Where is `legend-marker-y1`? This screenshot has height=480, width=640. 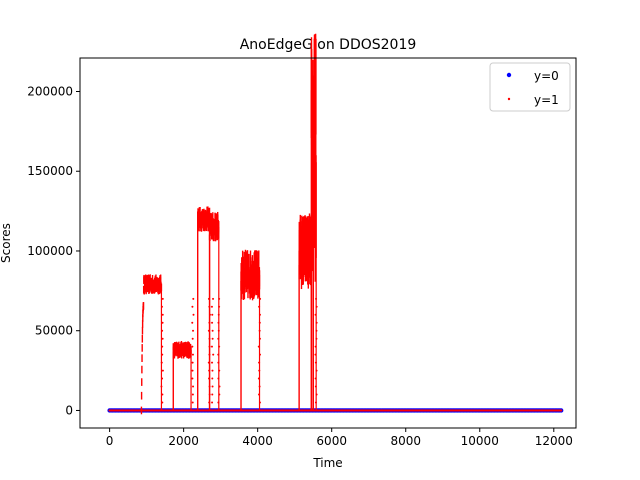 legend-marker-y1 is located at coordinates (509, 99).